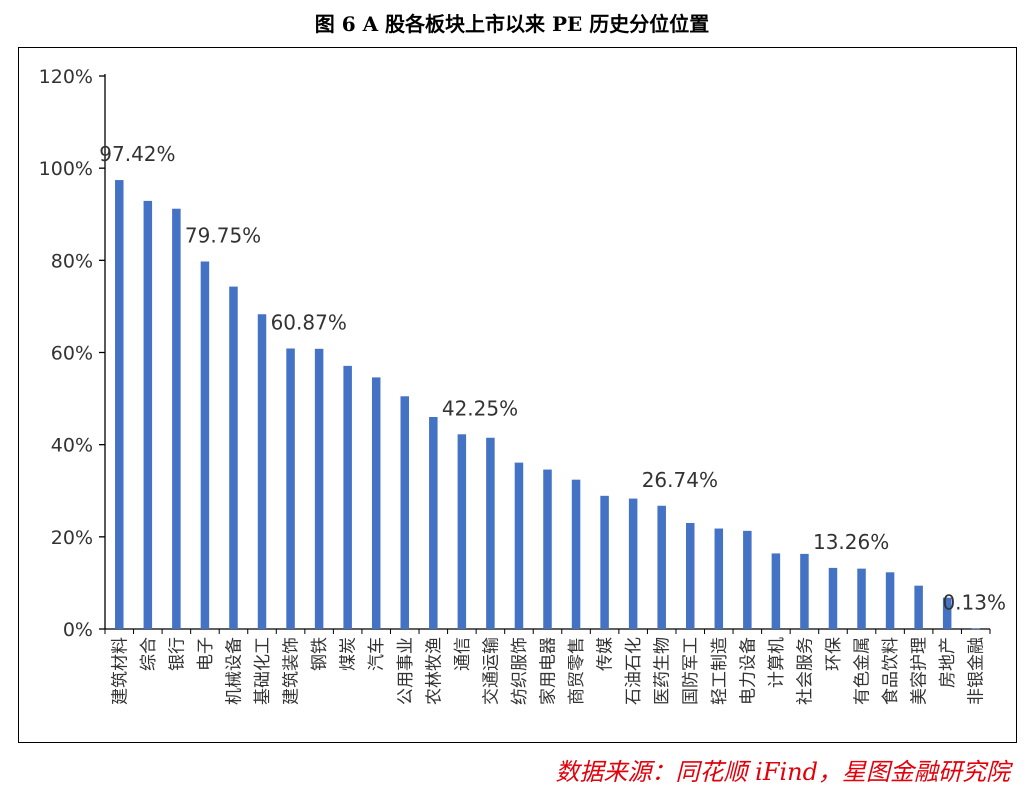  What do you see at coordinates (463, 654) in the screenshot?
I see `x-category-label: 通信` at bounding box center [463, 654].